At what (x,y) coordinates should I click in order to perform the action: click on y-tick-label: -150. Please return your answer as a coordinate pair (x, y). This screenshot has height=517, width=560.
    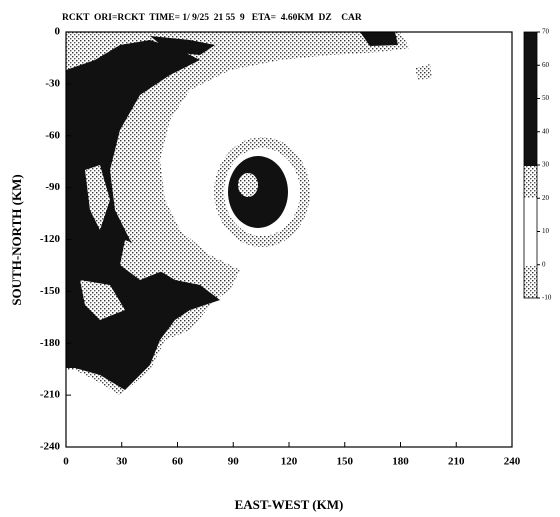
    Looking at the image, I should click on (50, 291).